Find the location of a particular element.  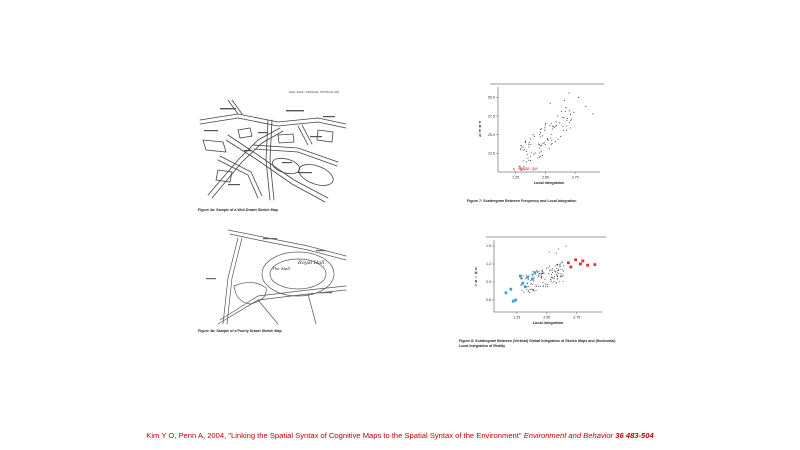

poorly-drawn-sketch-map is located at coordinates (273, 277).